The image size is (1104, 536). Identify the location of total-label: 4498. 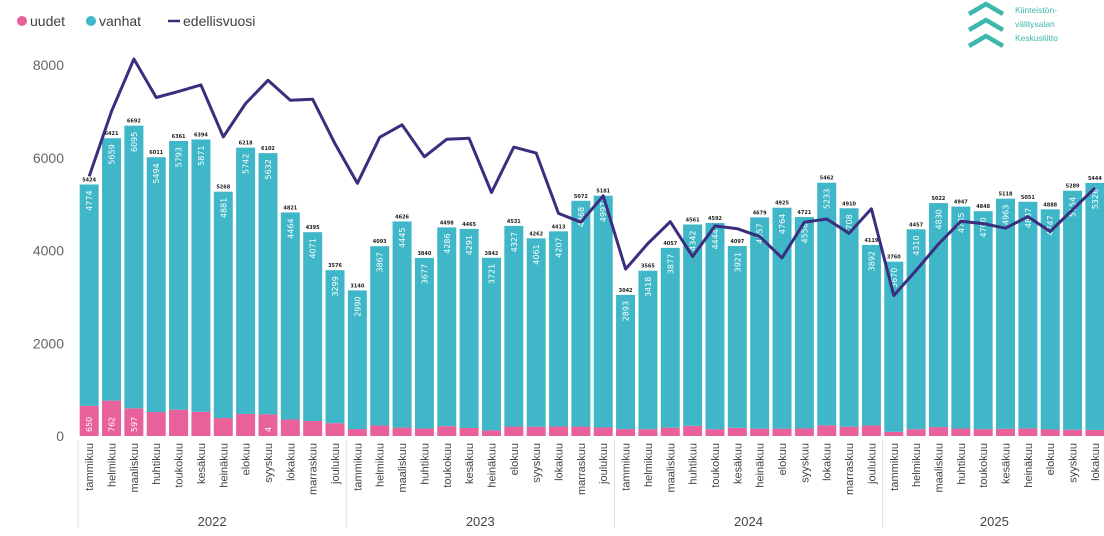
(447, 223).